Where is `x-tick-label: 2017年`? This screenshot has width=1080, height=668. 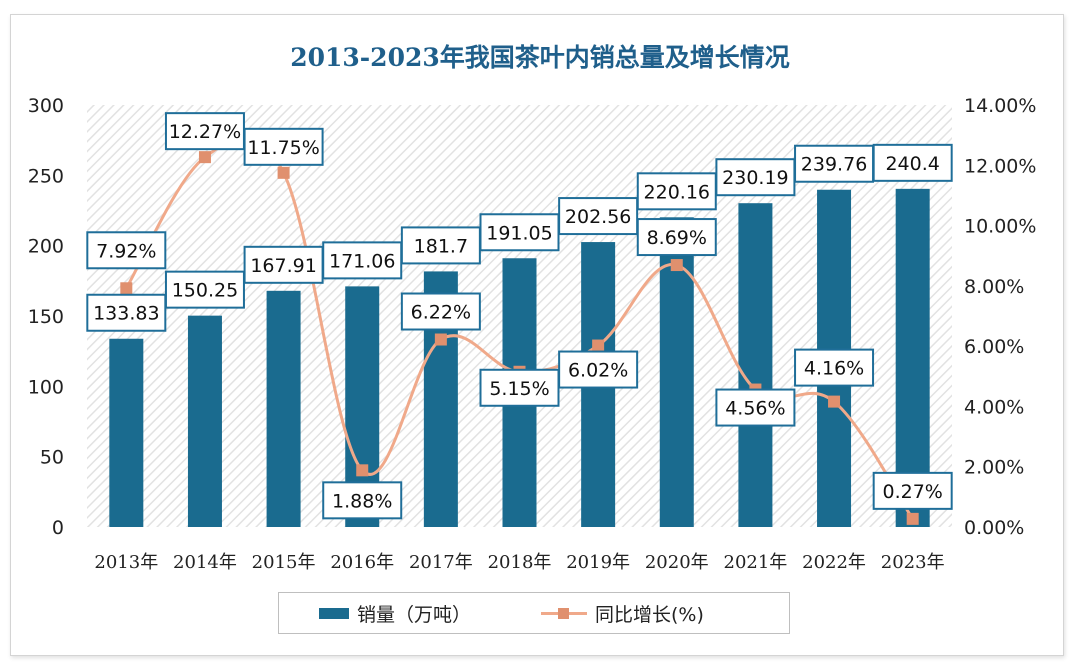
x-tick-label: 2017年 is located at coordinates (441, 562).